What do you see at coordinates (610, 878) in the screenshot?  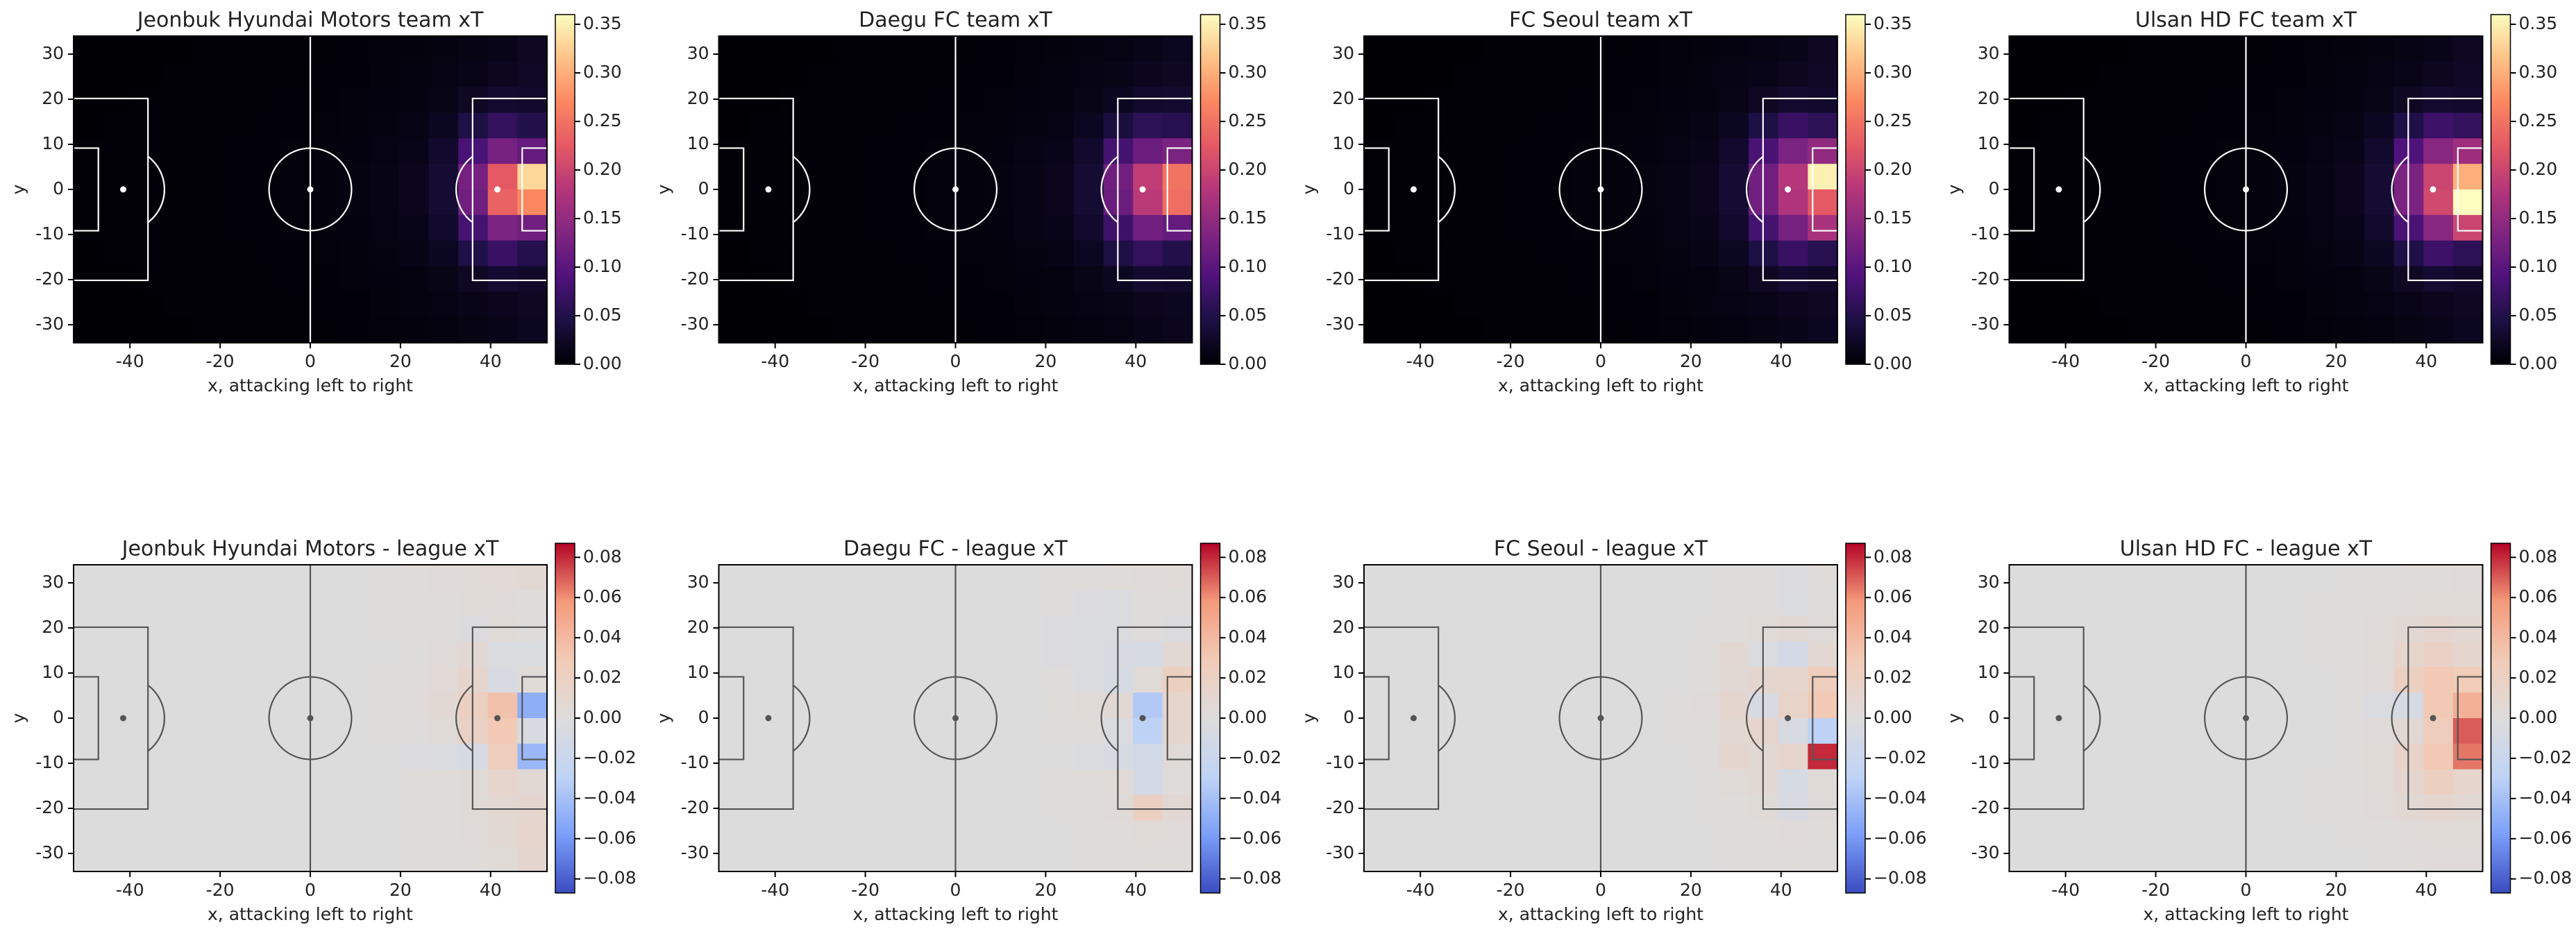 I see `colorbar-tick-label: −0.08` at bounding box center [610, 878].